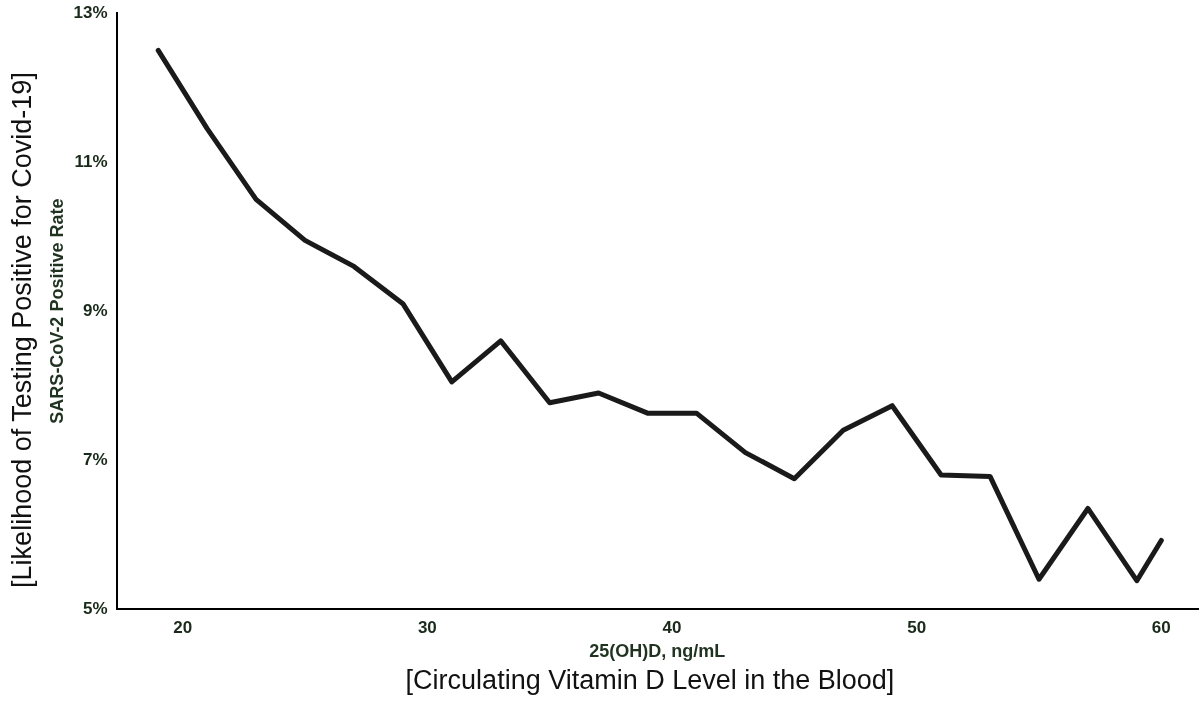  I want to click on x-tick-label: 40, so click(672, 627).